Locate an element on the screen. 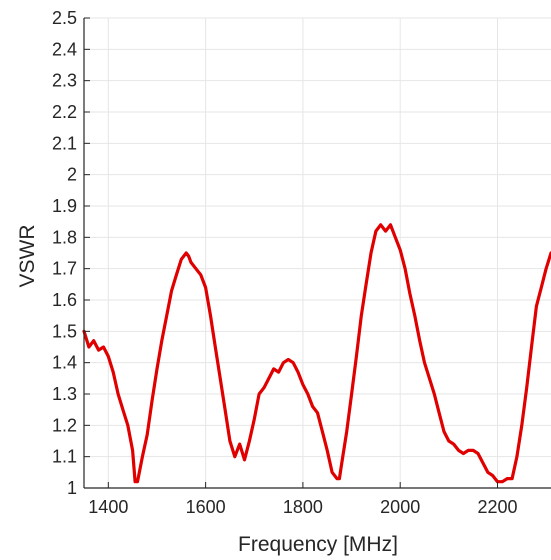 The image size is (551, 560). y-tick-label: 1.4 is located at coordinates (64, 363).